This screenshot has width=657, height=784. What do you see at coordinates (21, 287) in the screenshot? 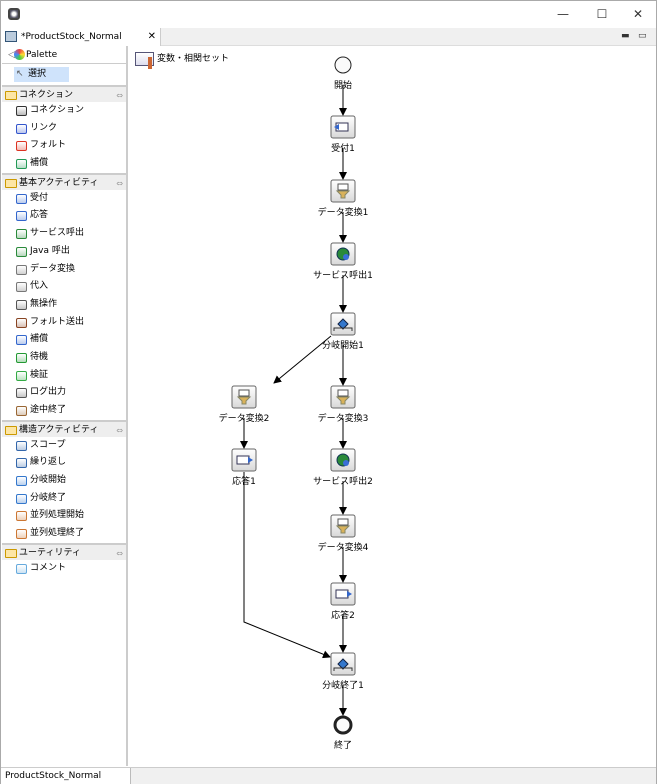
I see `assign-icon` at bounding box center [21, 287].